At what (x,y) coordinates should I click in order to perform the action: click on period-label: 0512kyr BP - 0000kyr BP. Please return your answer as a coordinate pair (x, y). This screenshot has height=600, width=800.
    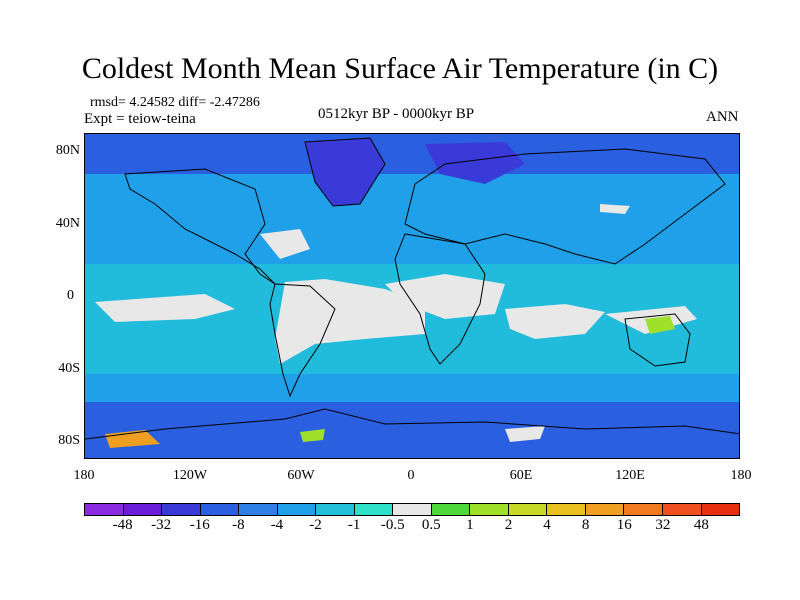
    Looking at the image, I should click on (396, 114).